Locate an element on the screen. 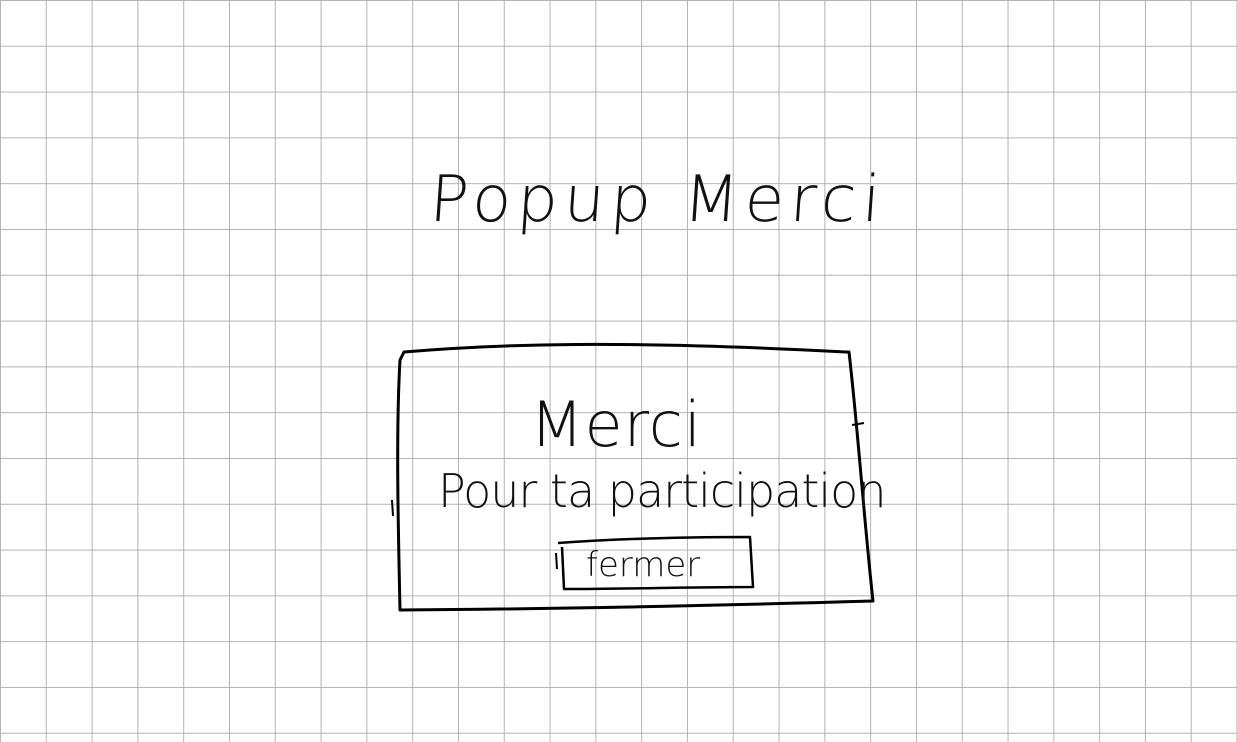 Image resolution: width=1237 pixels, height=742 pixels. popup-message: Pour ta participation is located at coordinates (662, 491).